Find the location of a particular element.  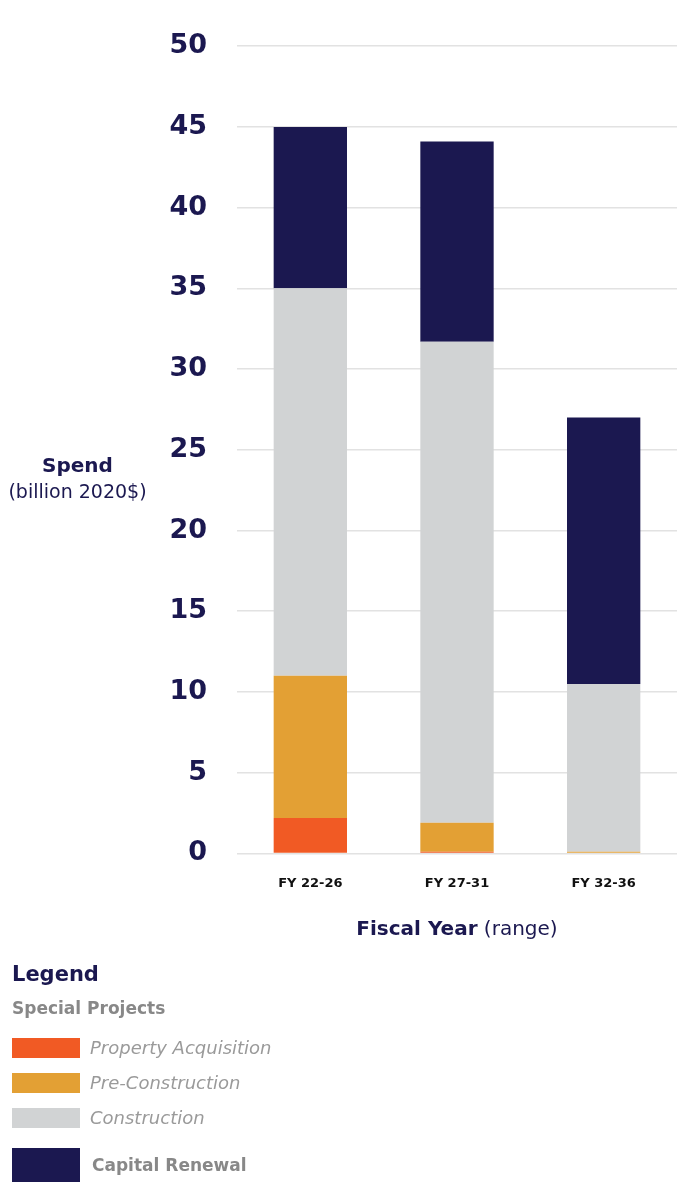

y-tick-label: 20 is located at coordinates (188, 528).